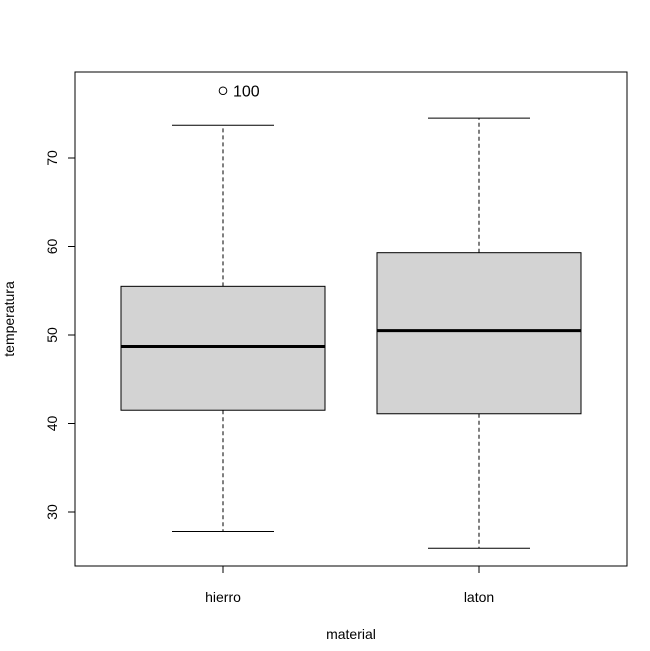 The image size is (650, 651). I want to click on y-tick-label: 70, so click(52, 158).